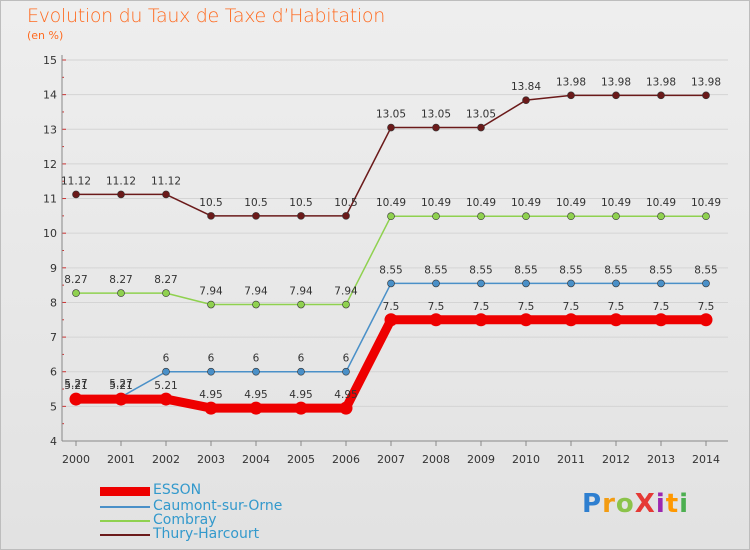 The height and width of the screenshot is (550, 750). What do you see at coordinates (166, 459) in the screenshot?
I see `x-tick-label: 2002` at bounding box center [166, 459].